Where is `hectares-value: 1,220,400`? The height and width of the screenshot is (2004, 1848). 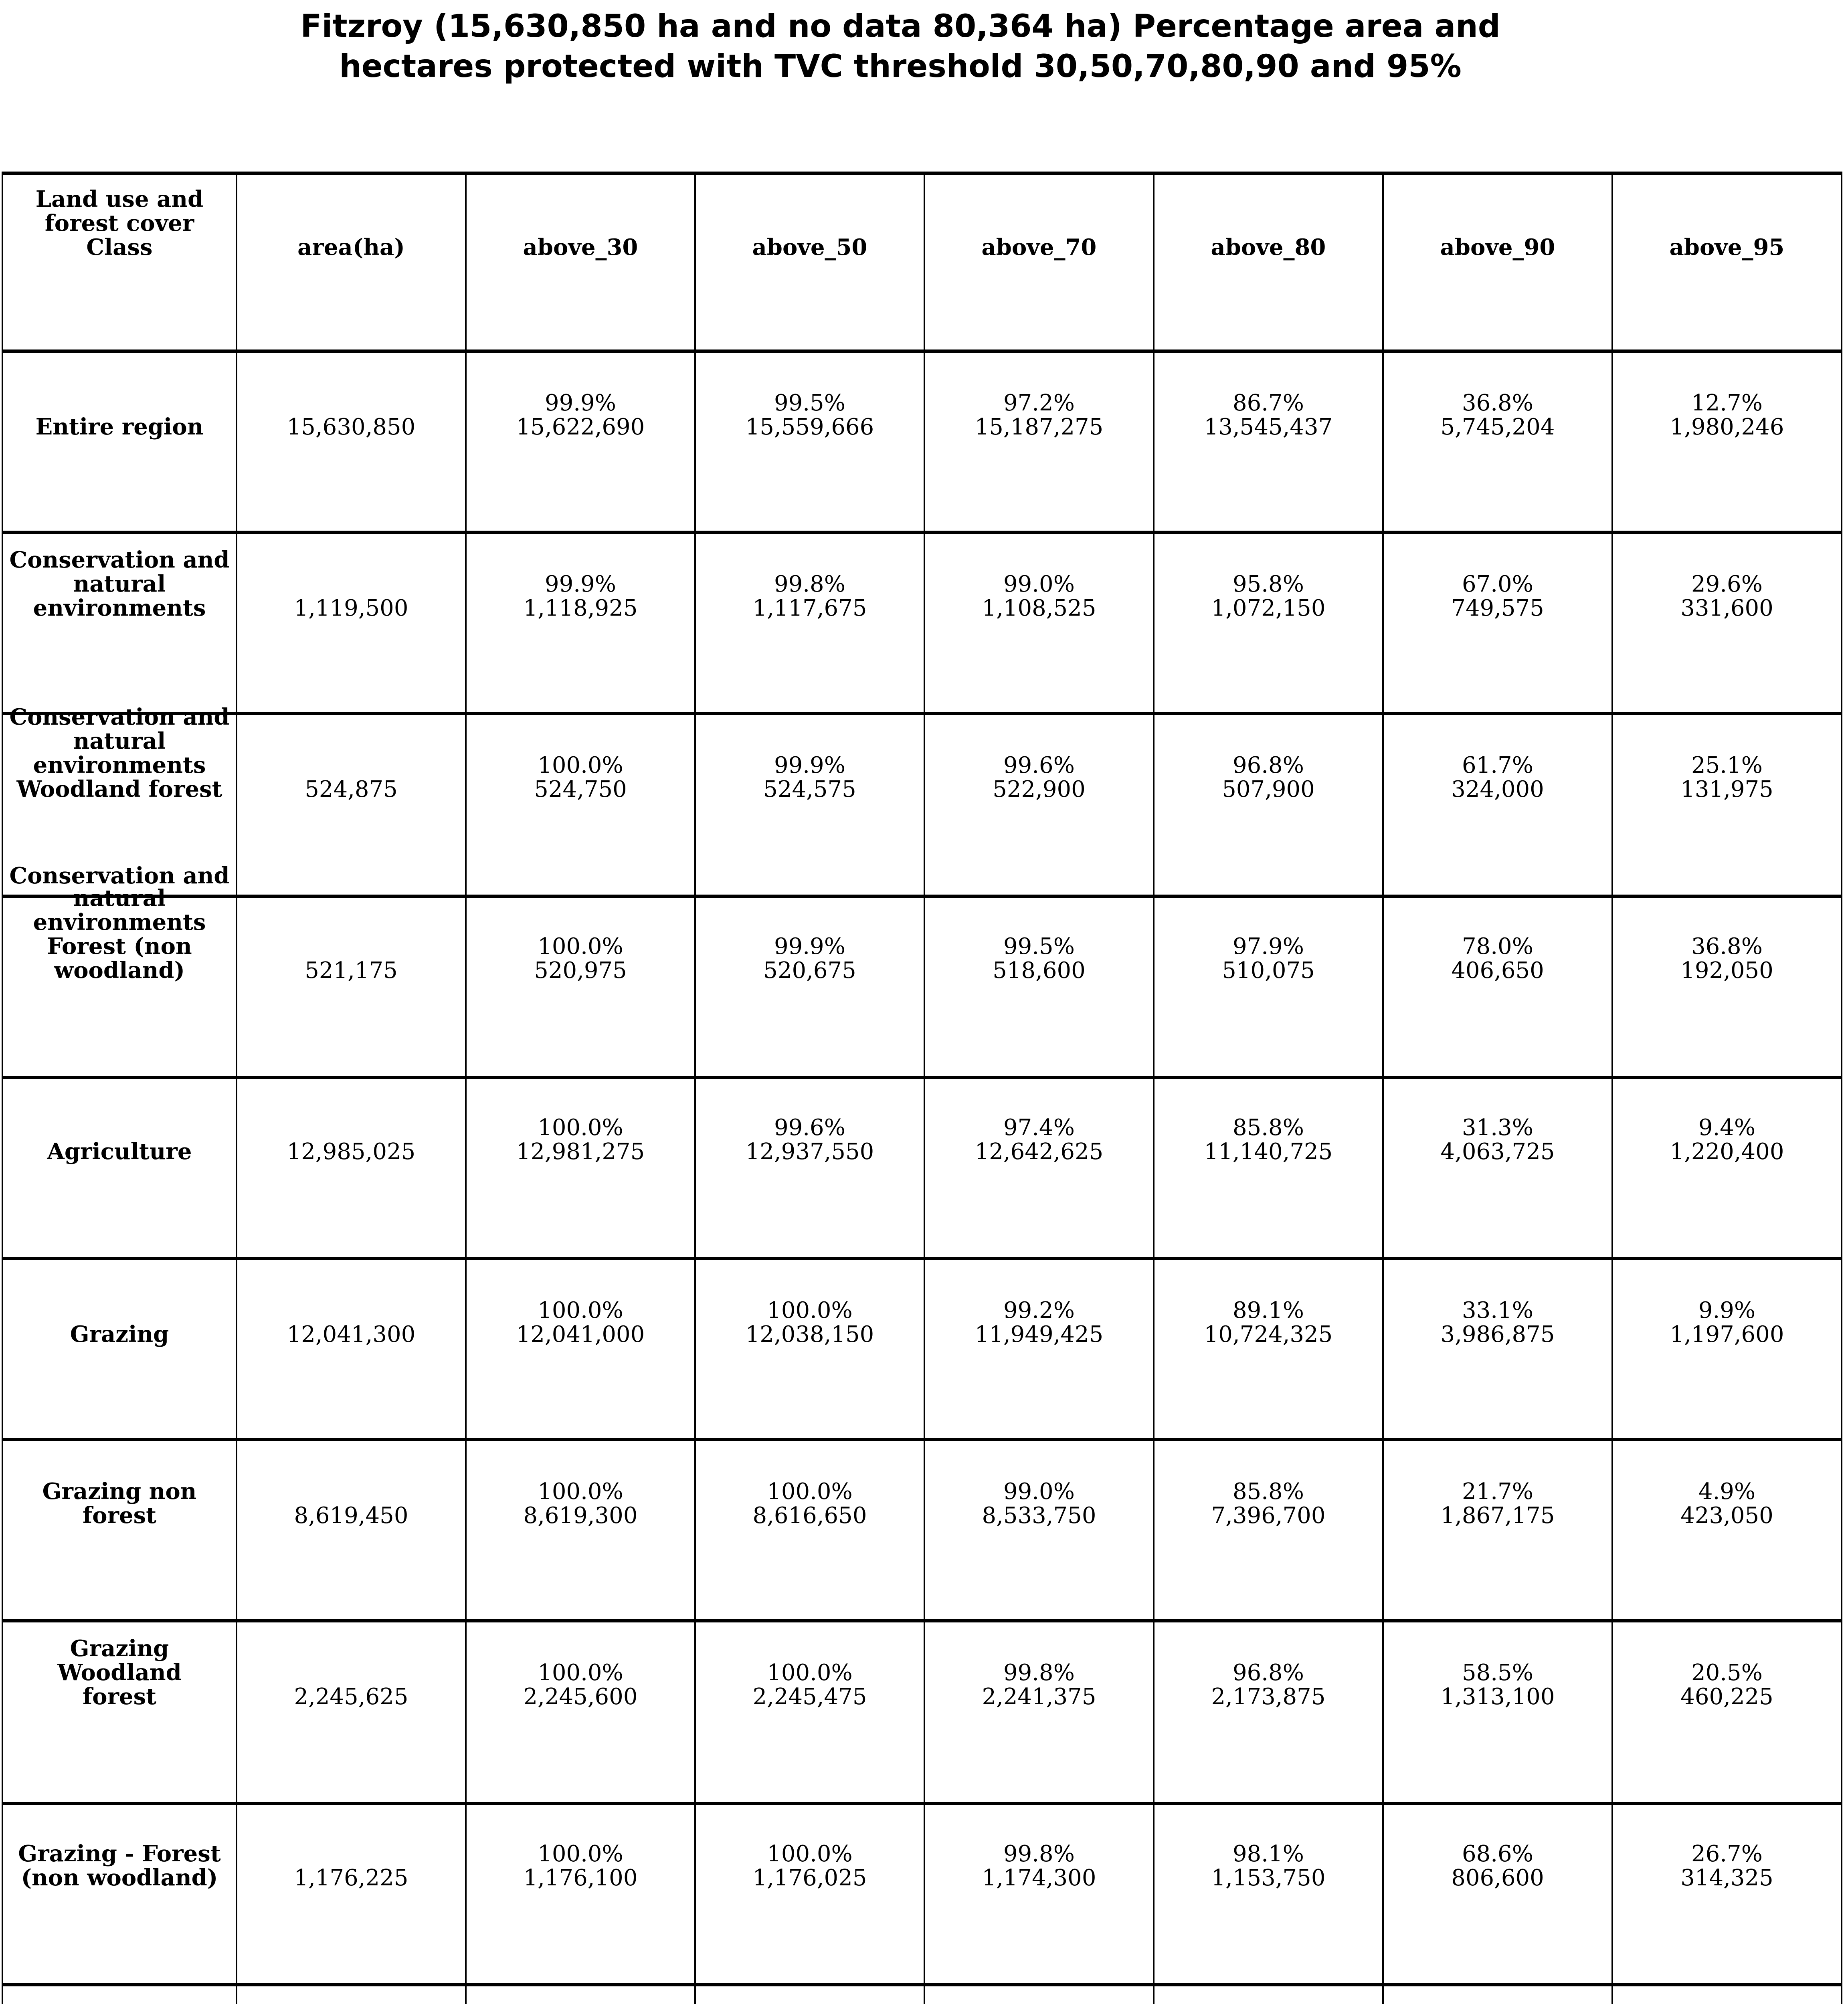 hectares-value: 1,220,400 is located at coordinates (1727, 1153).